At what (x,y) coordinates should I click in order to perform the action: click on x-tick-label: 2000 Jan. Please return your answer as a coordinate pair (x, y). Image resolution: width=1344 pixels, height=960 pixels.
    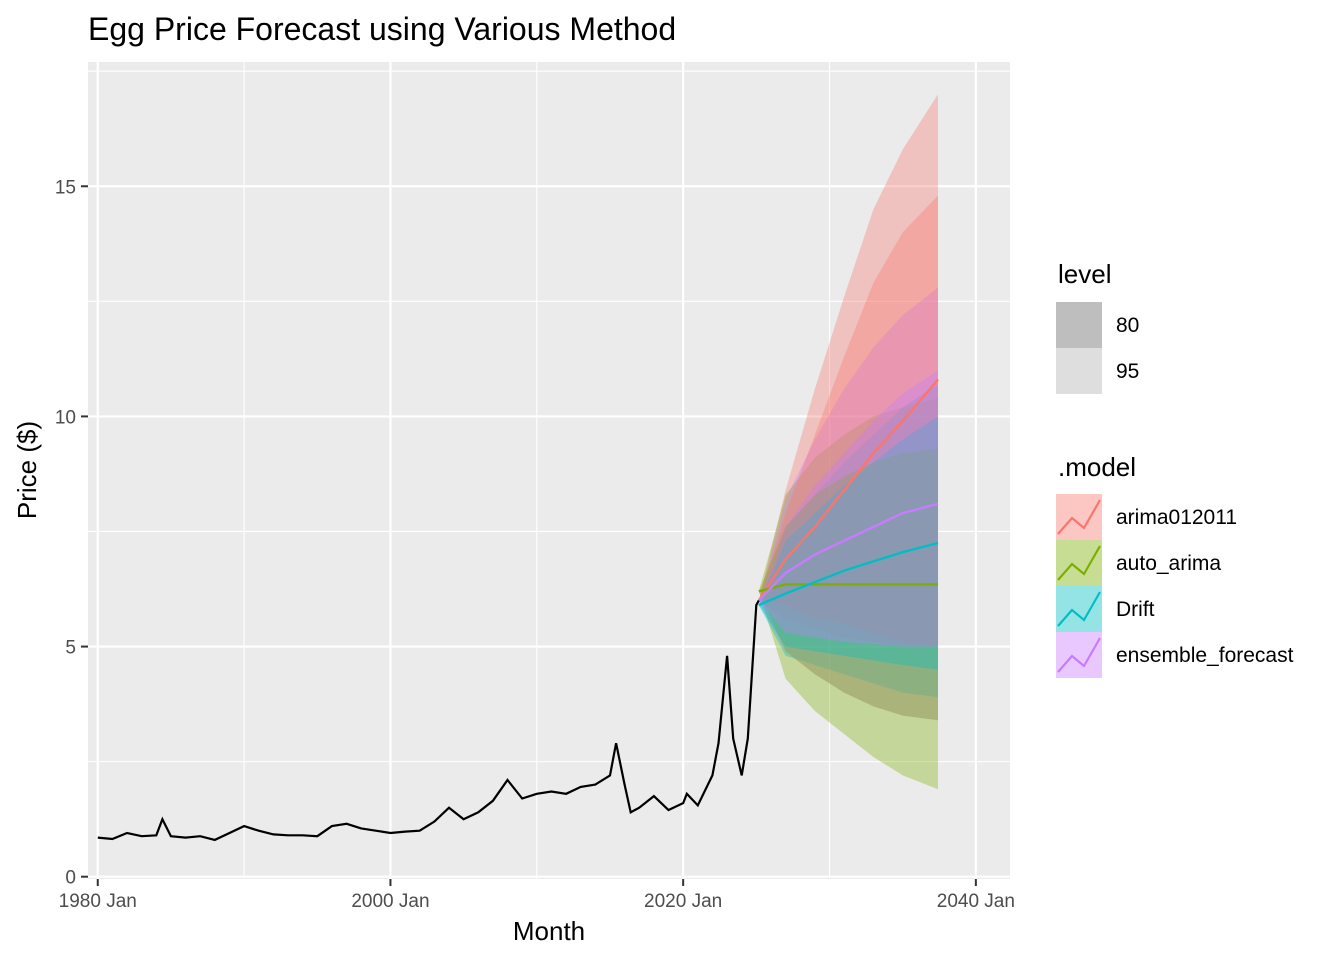
    Looking at the image, I should click on (390, 901).